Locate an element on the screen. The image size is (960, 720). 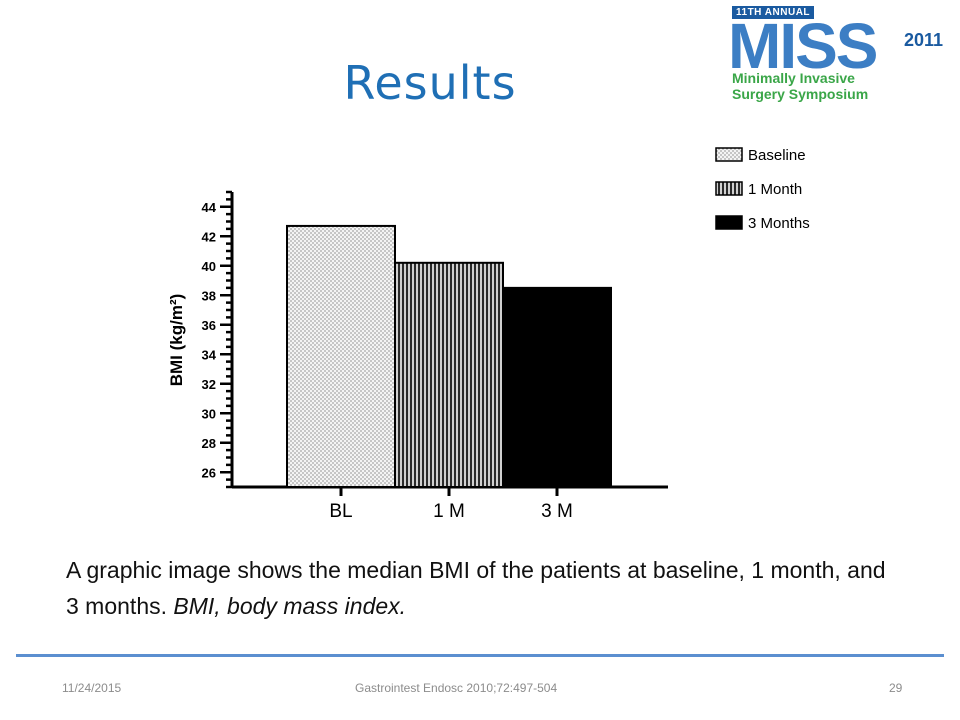
legend-label: 3 Months is located at coordinates (779, 223).